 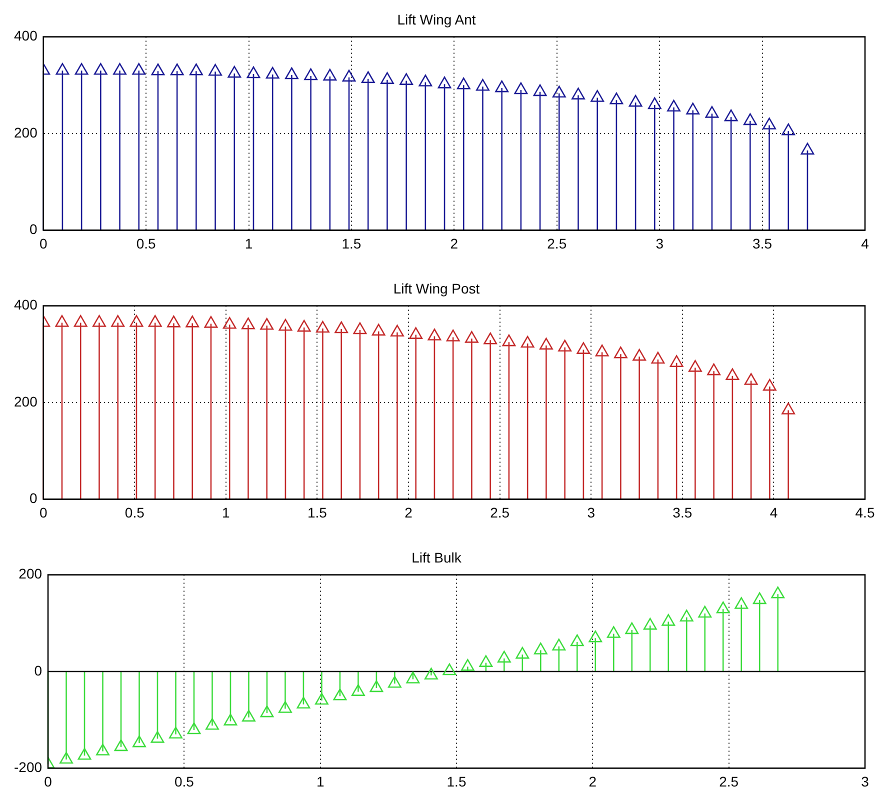 I want to click on chart-title: Lift Wing Ant, so click(x=436, y=19).